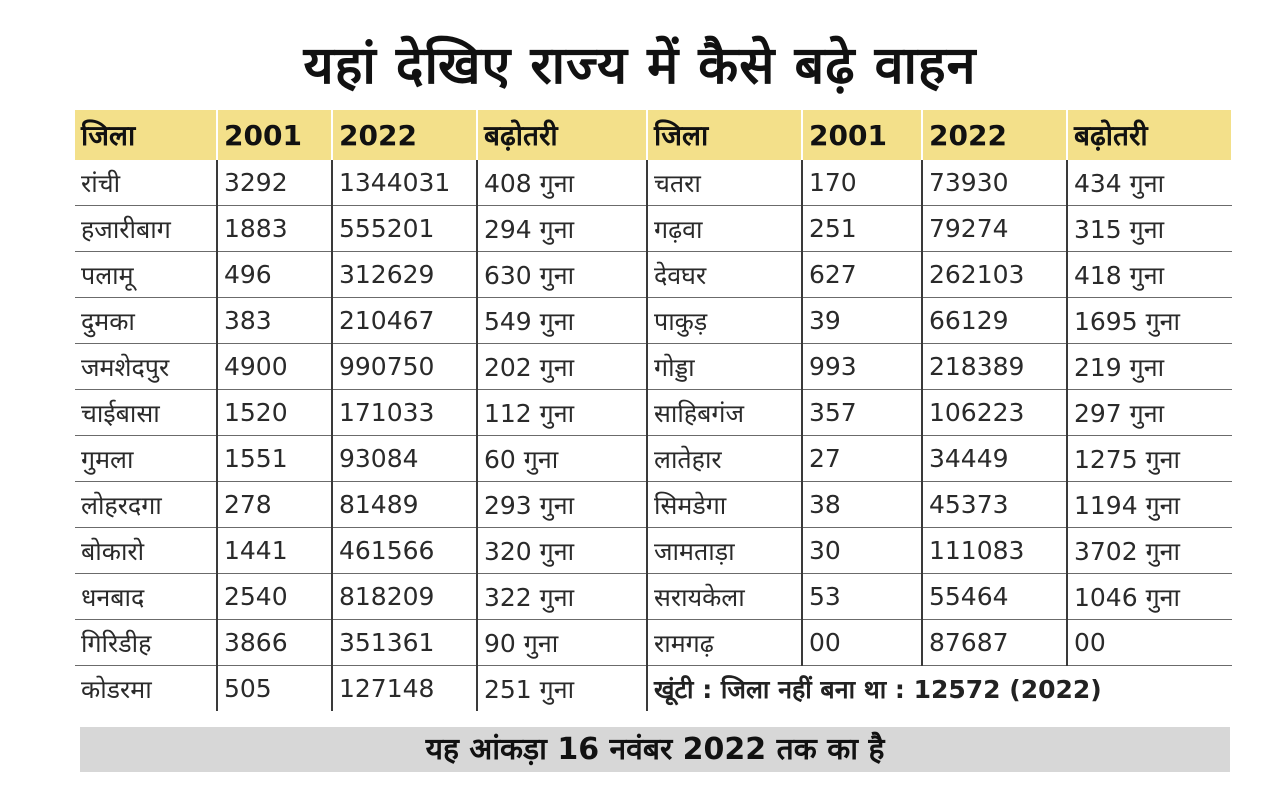 The image size is (1280, 800). I want to click on district-cell: बोकारो, so click(146, 550).